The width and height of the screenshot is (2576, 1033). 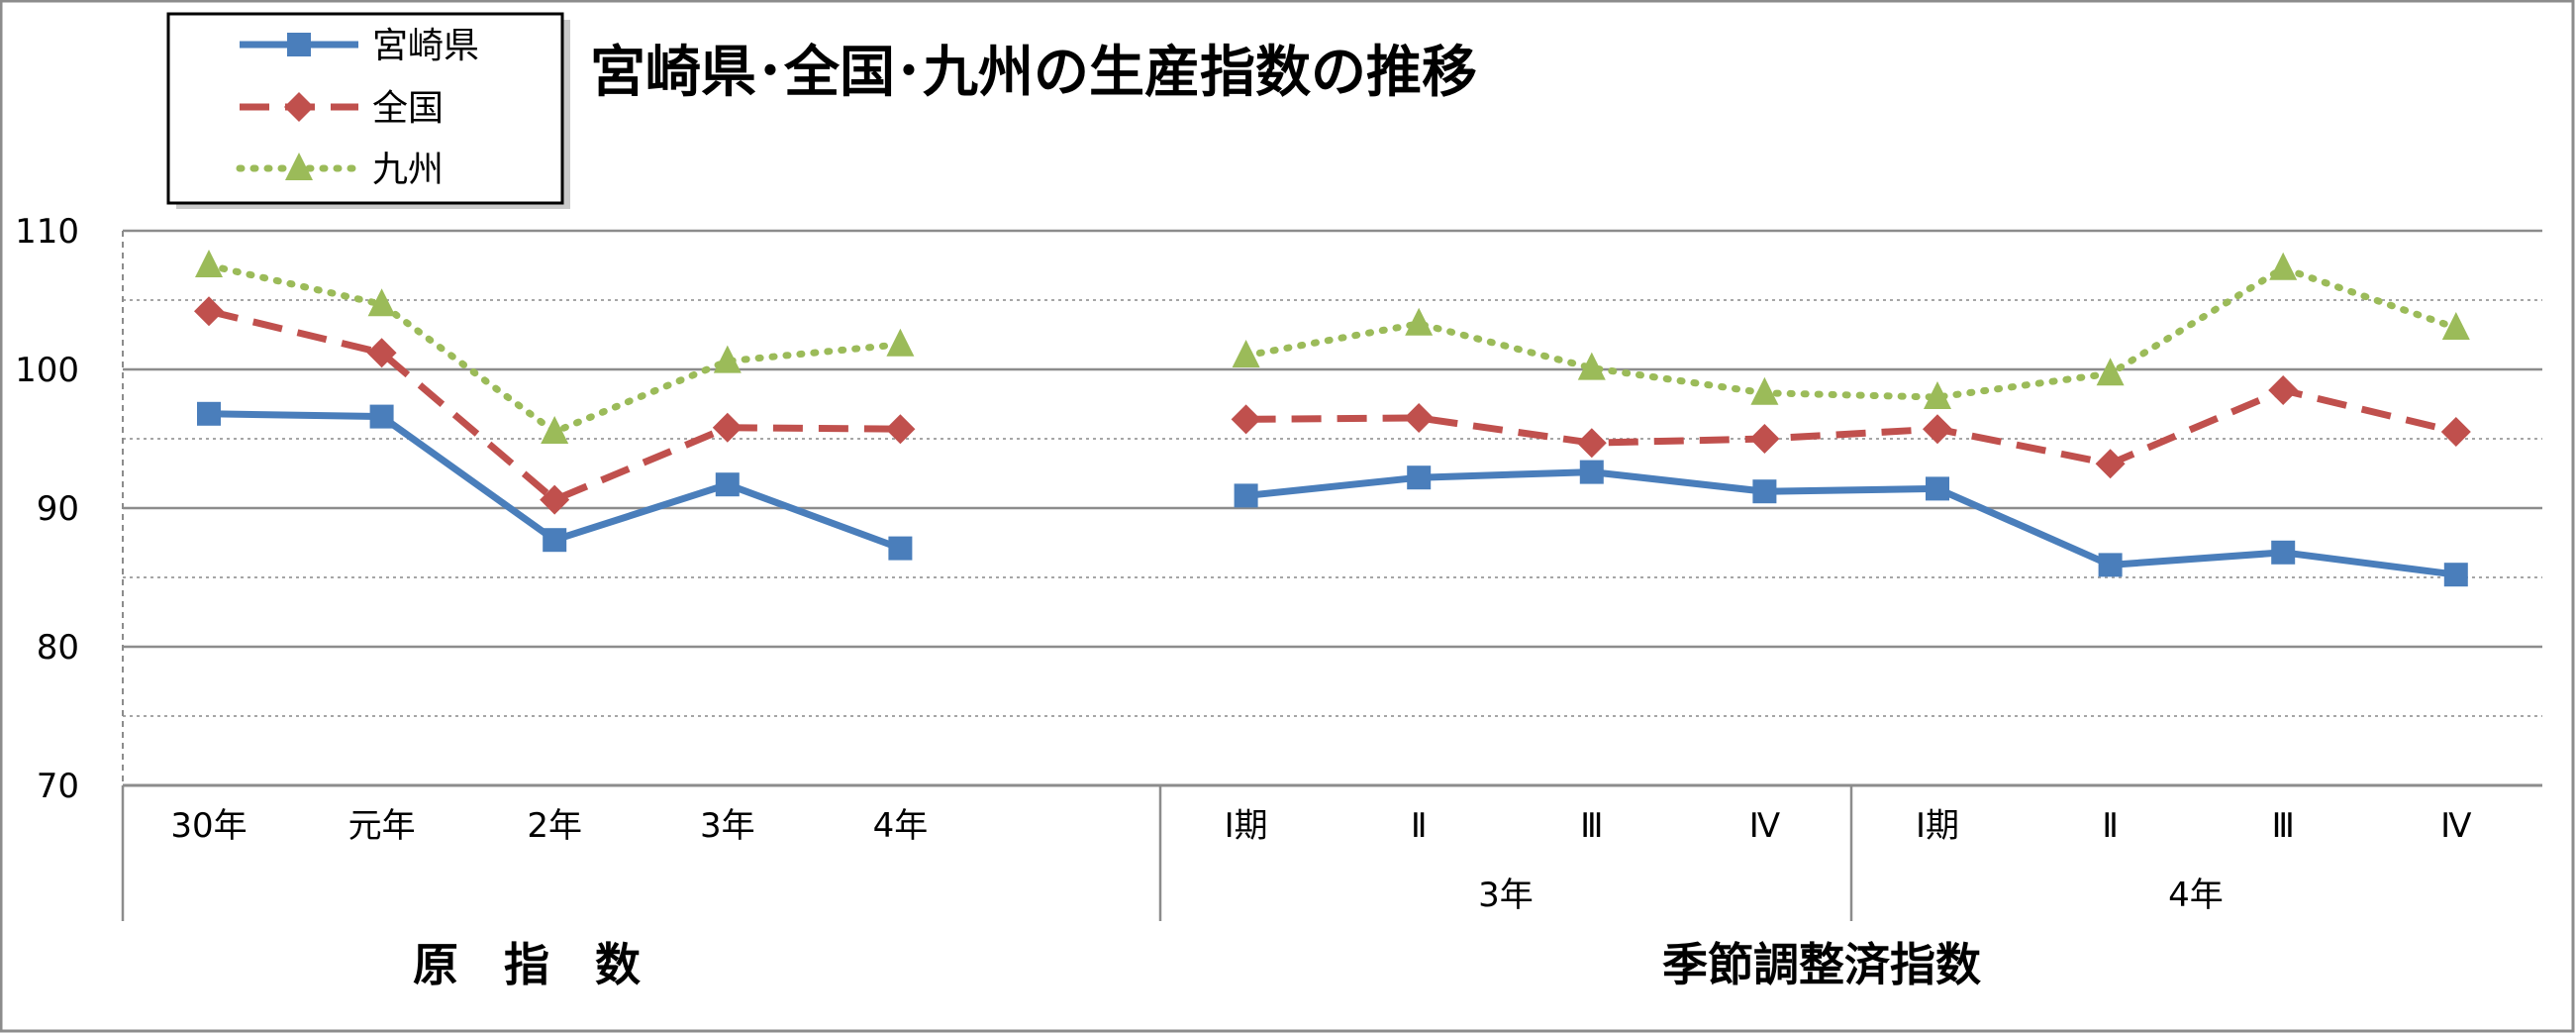 I want to click on y-tick-label: 70, so click(x=58, y=786).